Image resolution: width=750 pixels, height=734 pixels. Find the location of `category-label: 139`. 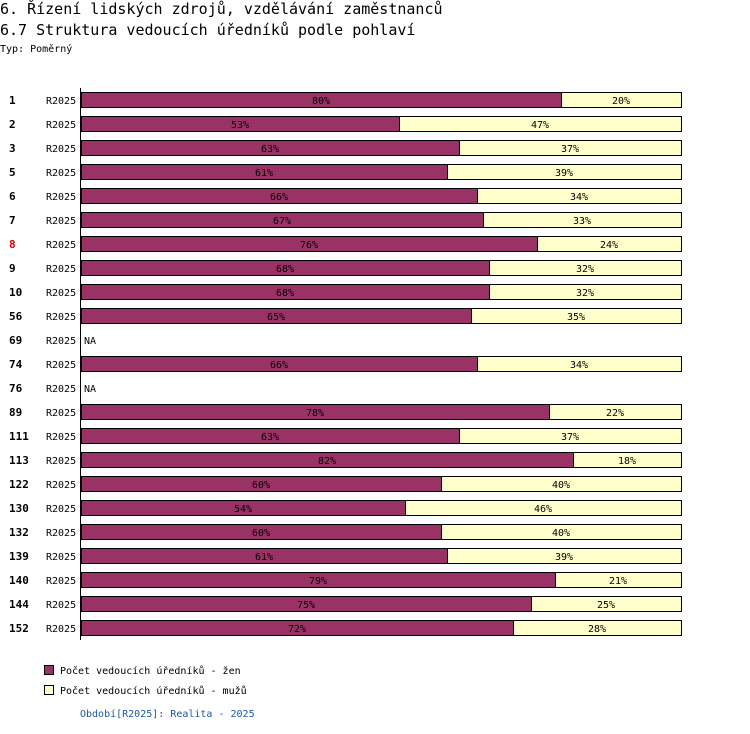

category-label: 139 is located at coordinates (19, 556).